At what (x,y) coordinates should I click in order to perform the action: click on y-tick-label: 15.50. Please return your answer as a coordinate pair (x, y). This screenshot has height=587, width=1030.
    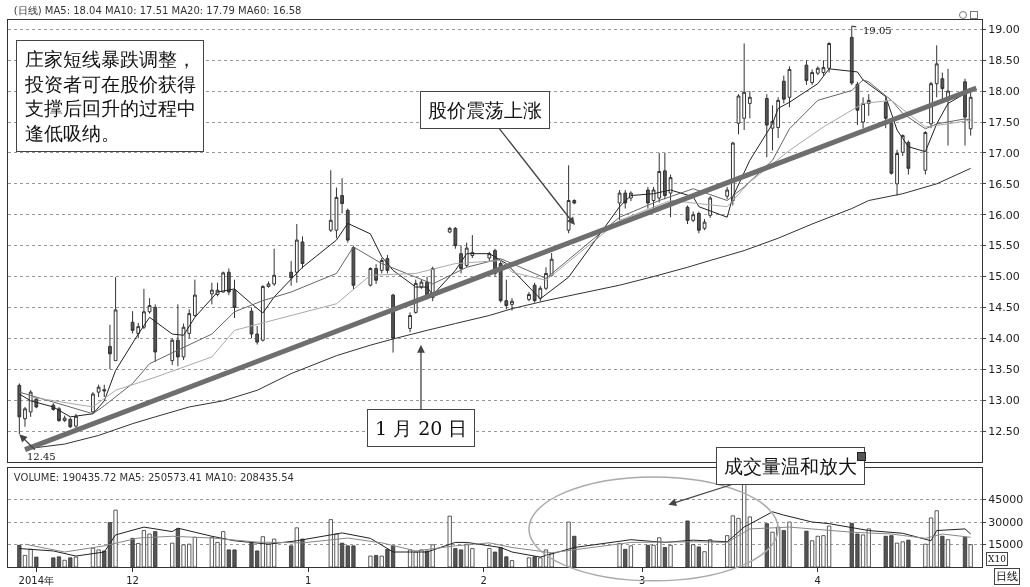
    Looking at the image, I should click on (1004, 246).